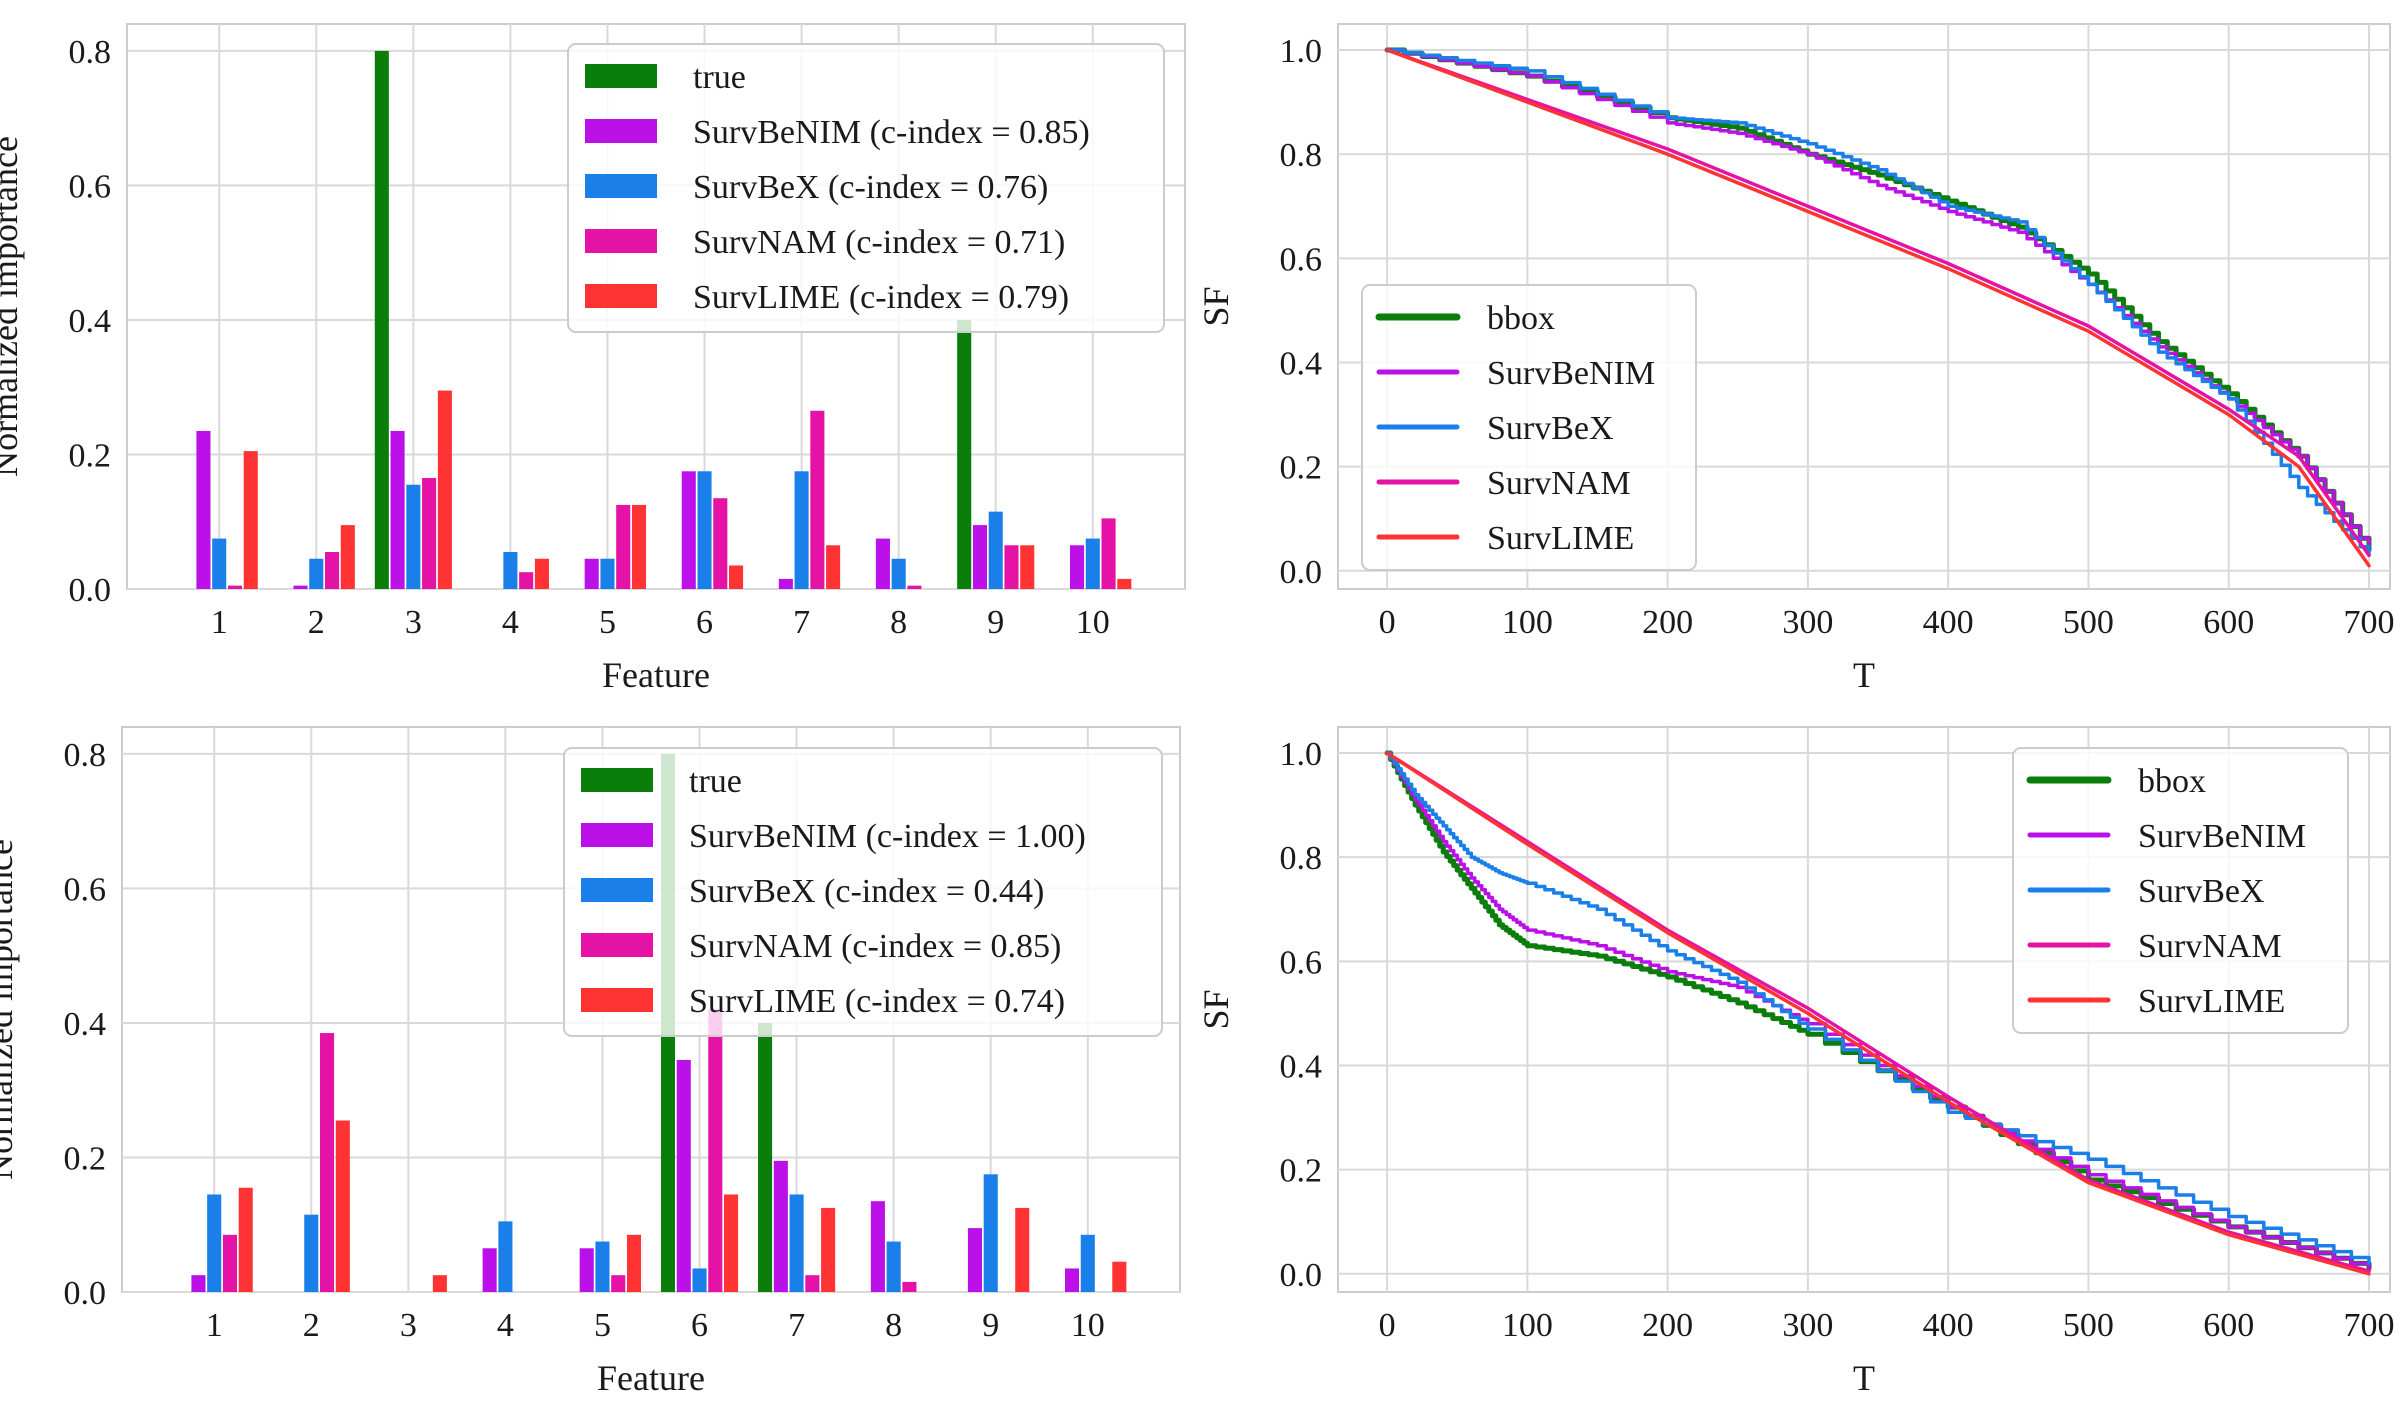  I want to click on legend-label: SurvBeNIM (c-index = 0.85), so click(891, 132).